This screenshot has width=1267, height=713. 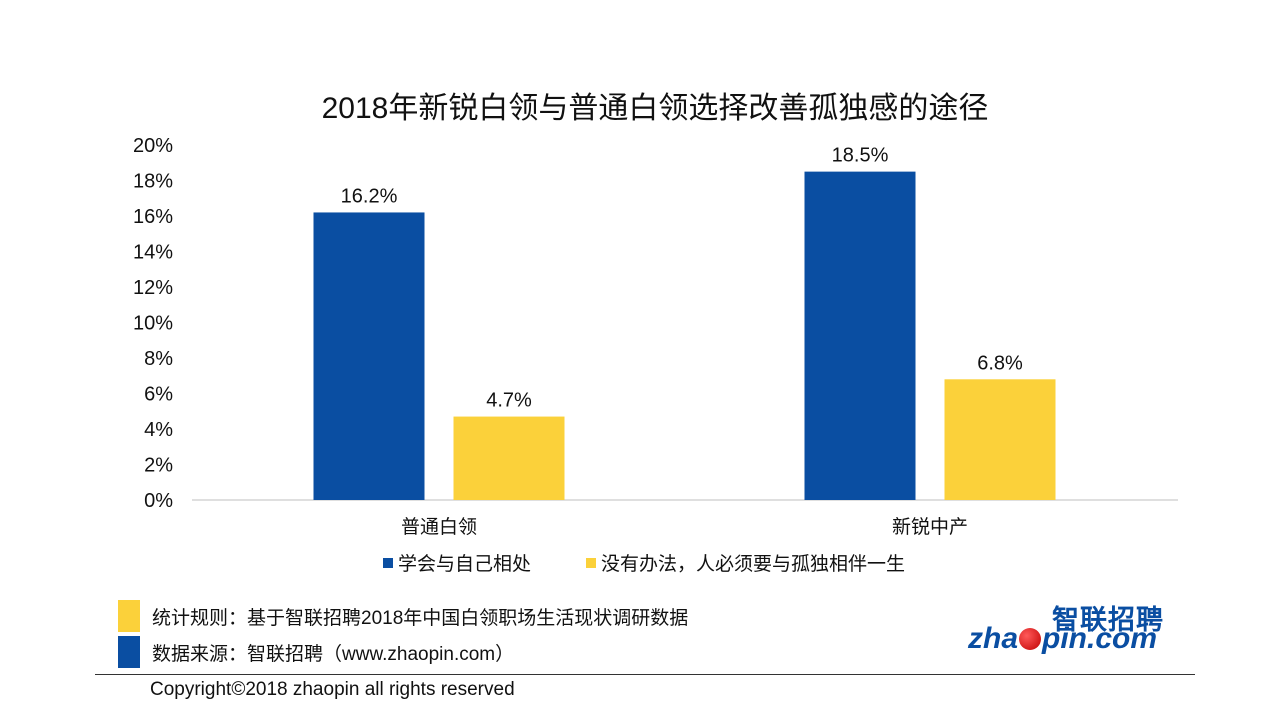 I want to click on x-category-label: 新锐中产, so click(x=930, y=527).